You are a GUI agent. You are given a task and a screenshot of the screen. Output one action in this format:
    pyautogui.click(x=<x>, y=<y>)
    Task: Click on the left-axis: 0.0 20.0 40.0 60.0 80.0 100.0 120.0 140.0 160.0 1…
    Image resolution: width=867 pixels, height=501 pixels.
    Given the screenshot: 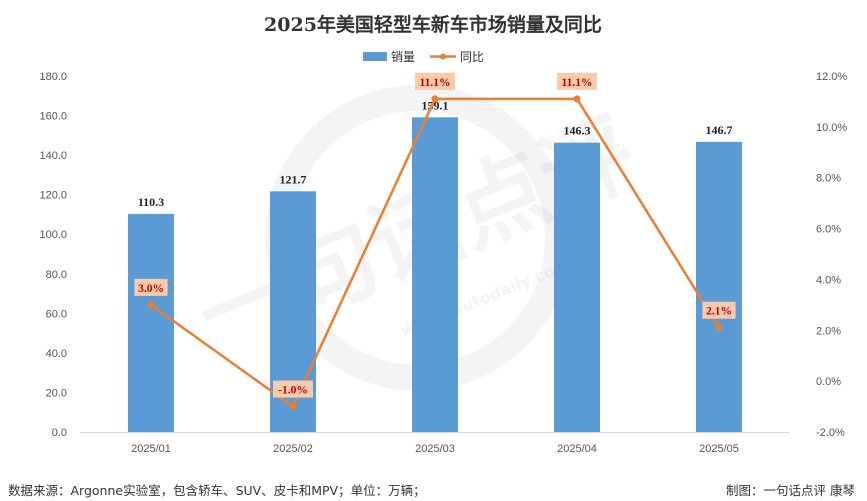 What is the action you would take?
    pyautogui.click(x=53, y=255)
    